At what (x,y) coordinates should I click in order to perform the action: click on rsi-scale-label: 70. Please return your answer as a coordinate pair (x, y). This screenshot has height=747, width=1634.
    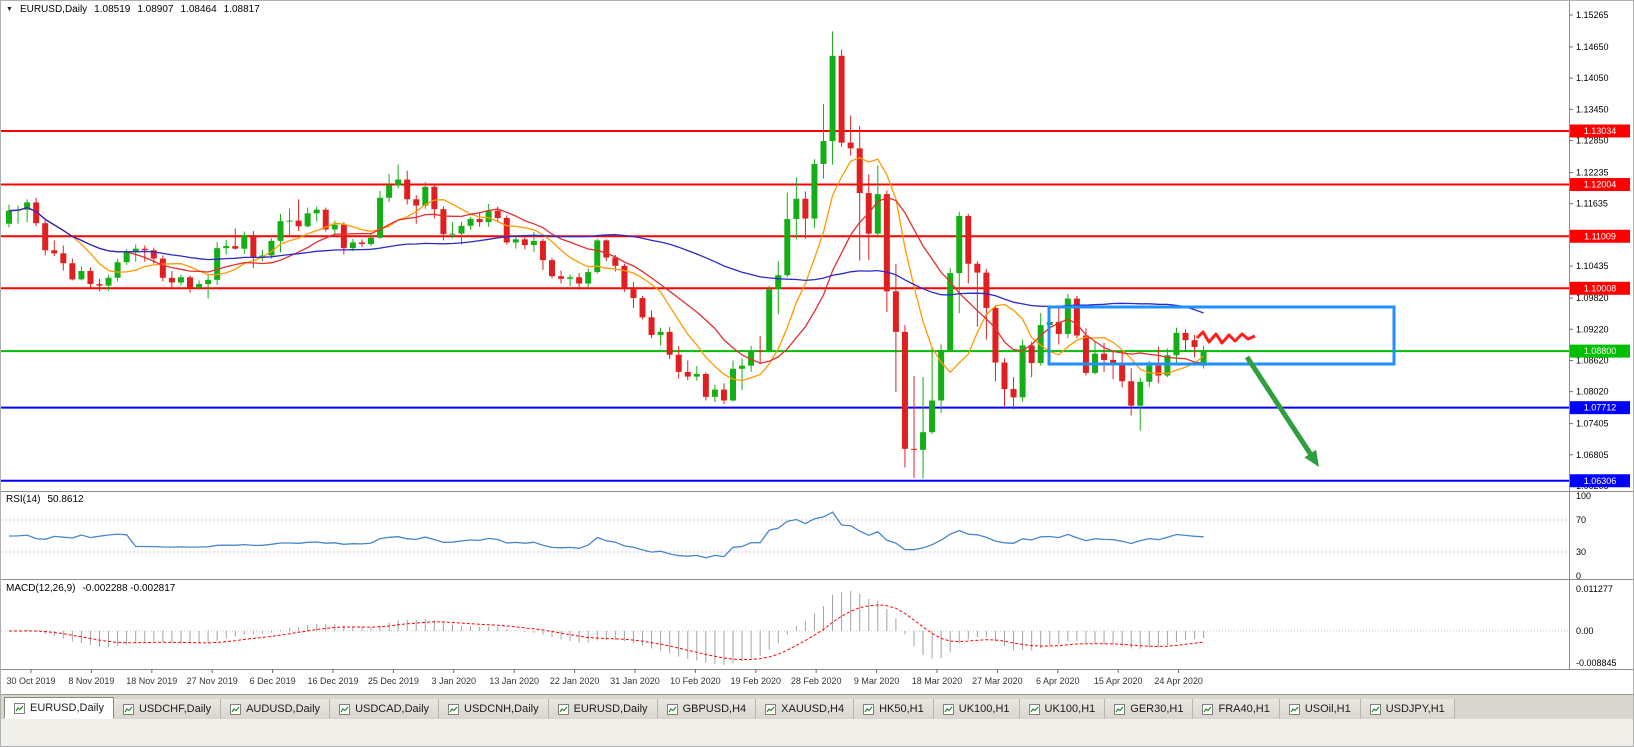
    Looking at the image, I should click on (1581, 520).